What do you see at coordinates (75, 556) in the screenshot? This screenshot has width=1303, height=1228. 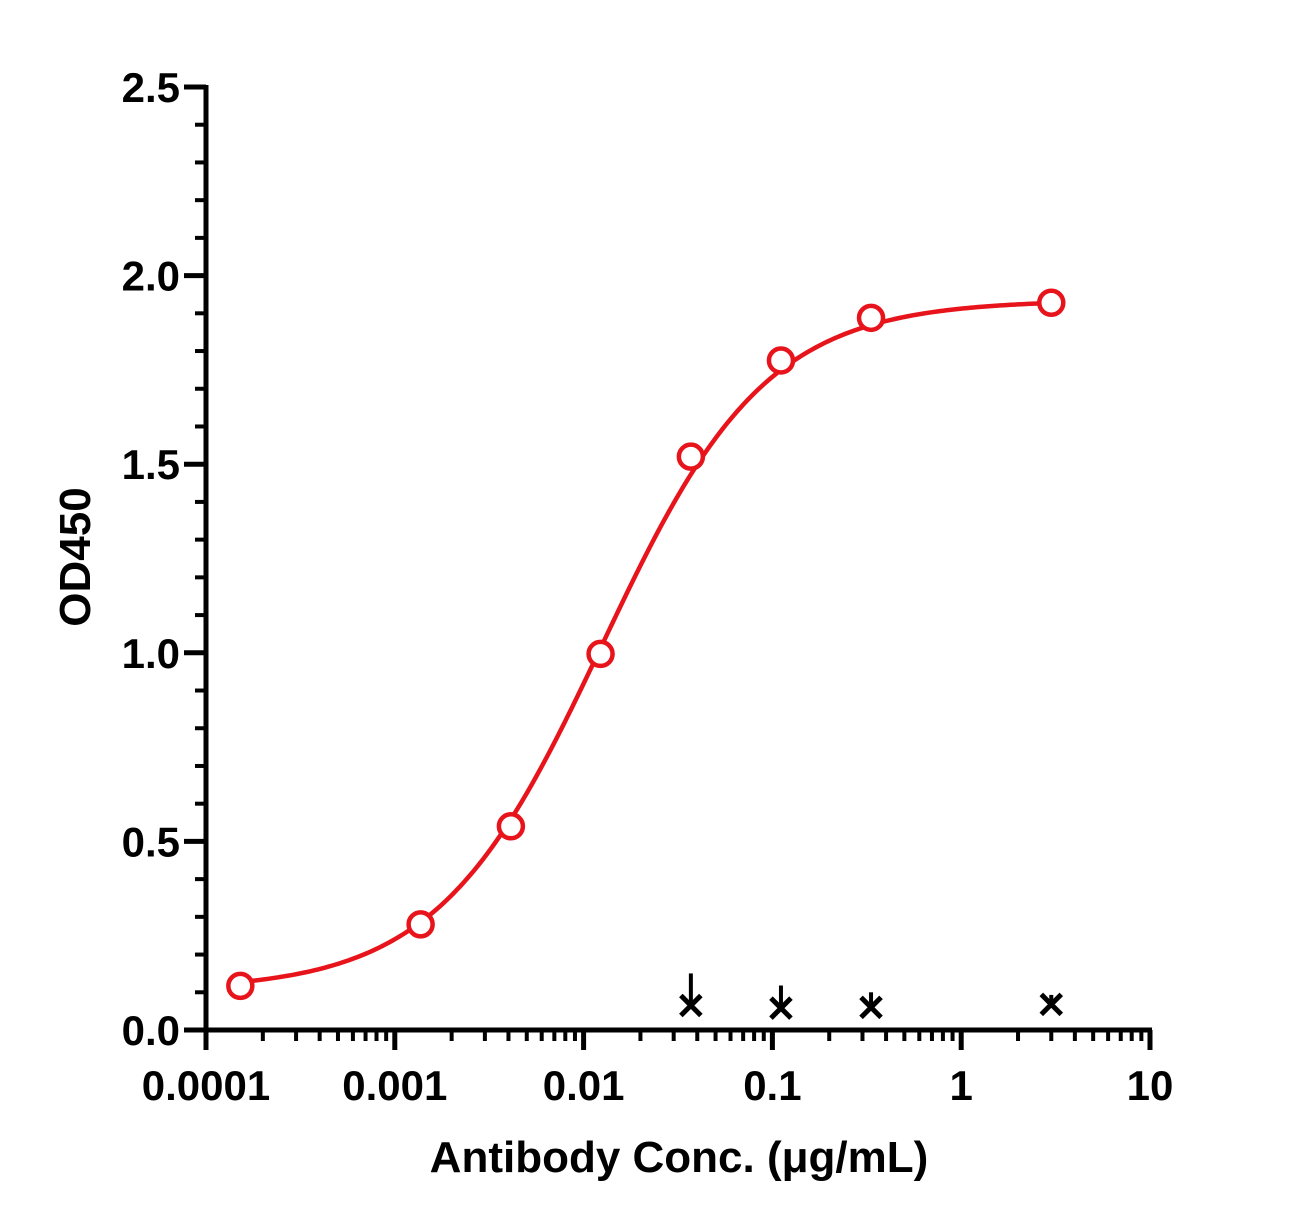 I see `y-axis-title: OD450` at bounding box center [75, 556].